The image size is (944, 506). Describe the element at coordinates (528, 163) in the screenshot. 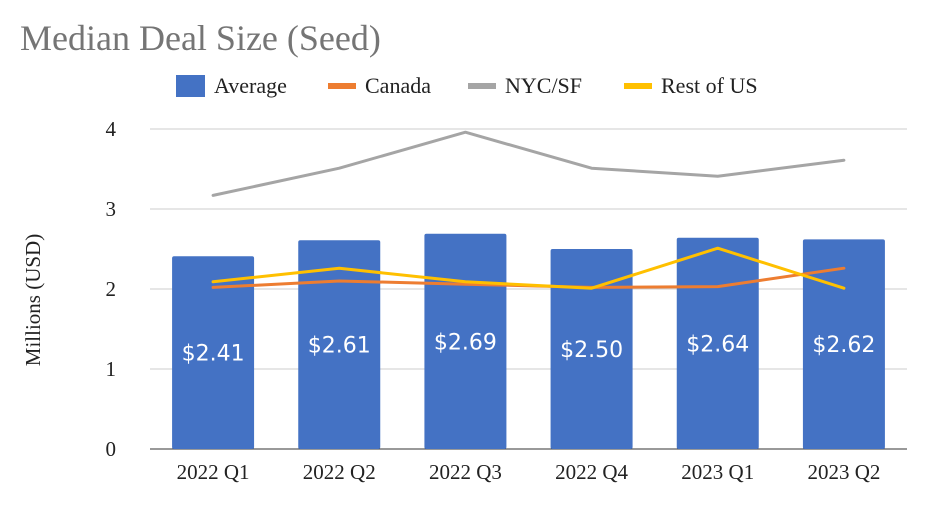

I see `series-line-nyc-sf` at that location.